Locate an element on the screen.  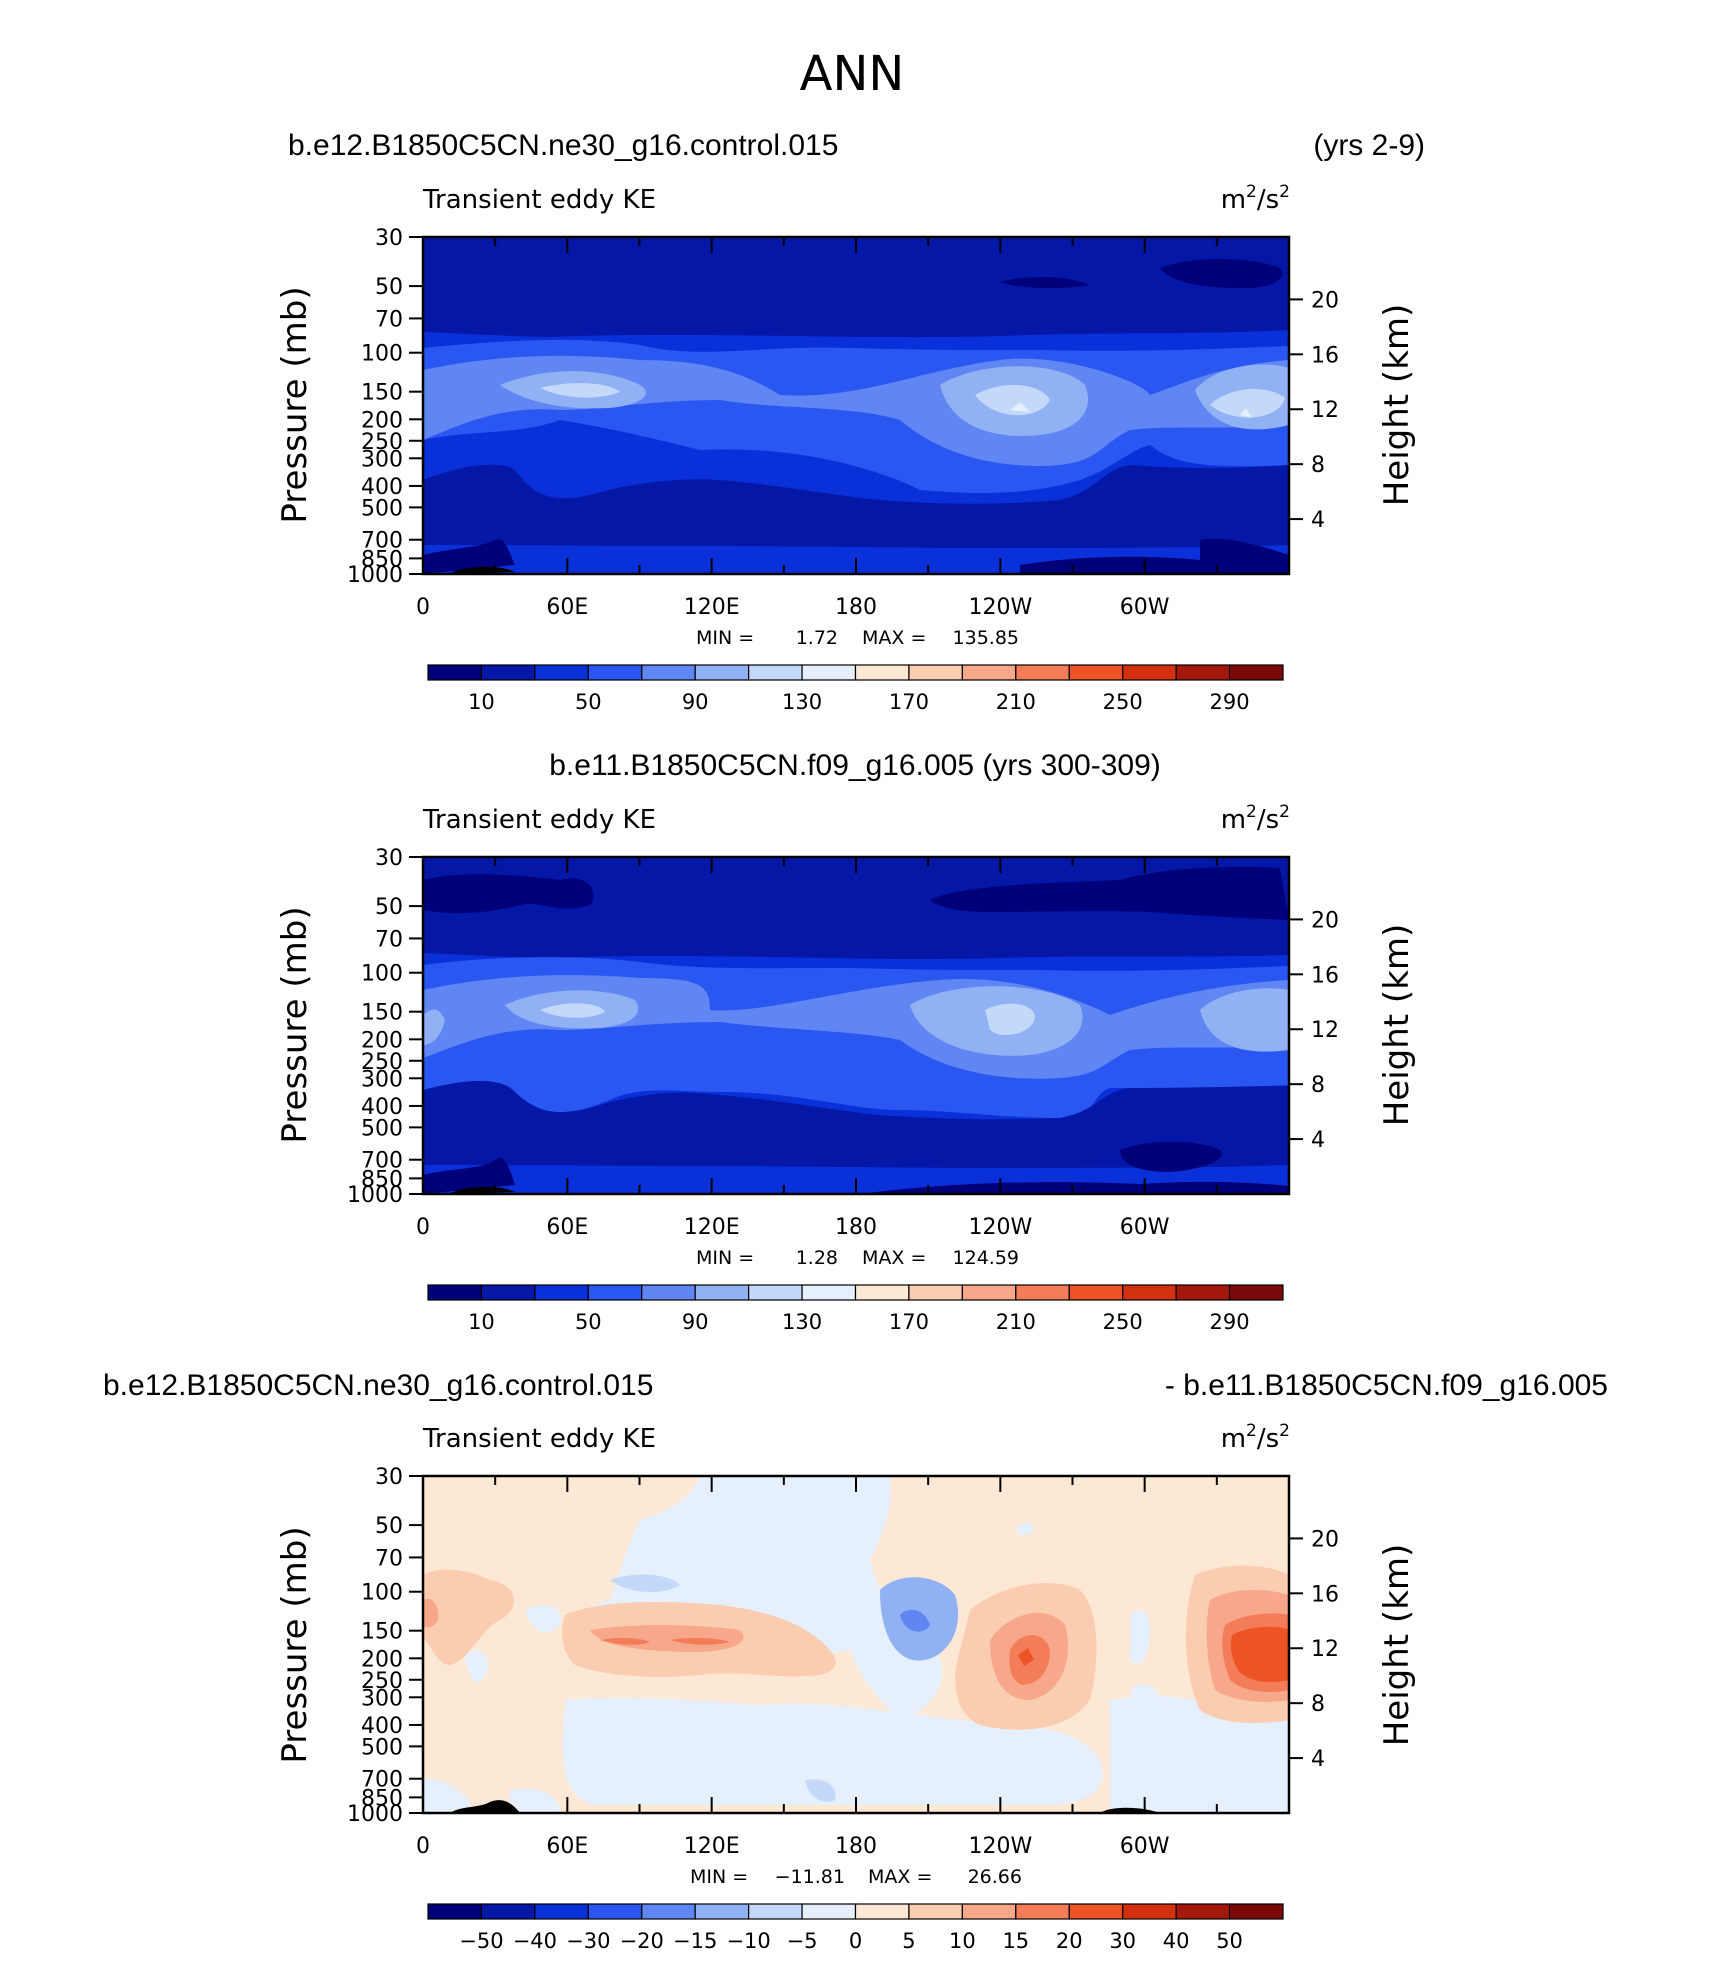
panel-3-ytick-label: 1000 is located at coordinates (375, 1814).